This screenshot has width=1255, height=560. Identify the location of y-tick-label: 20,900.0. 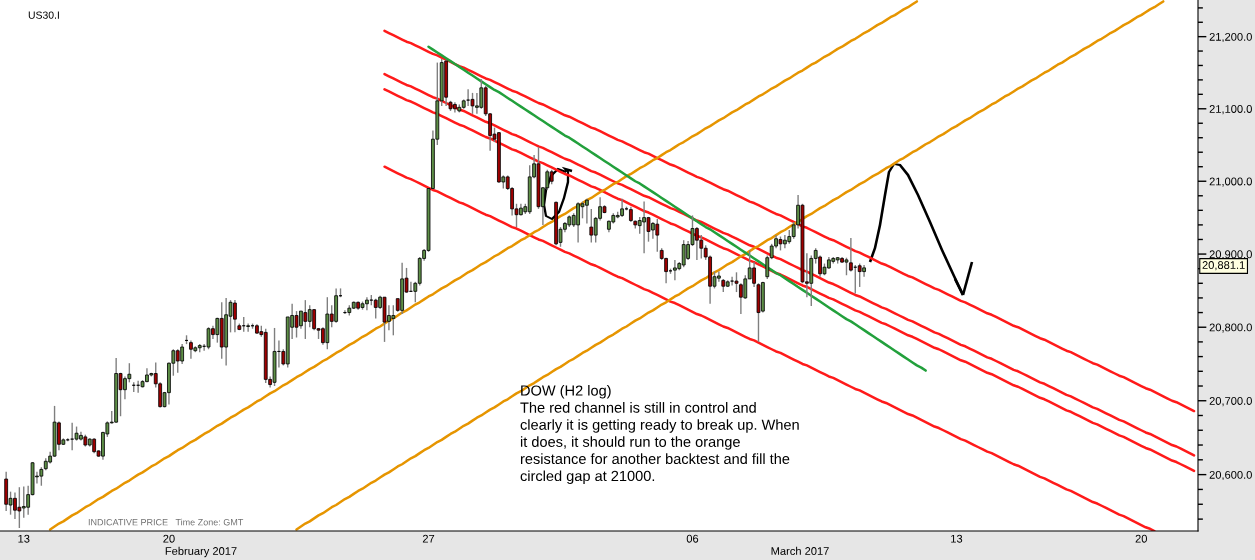
(1230, 255).